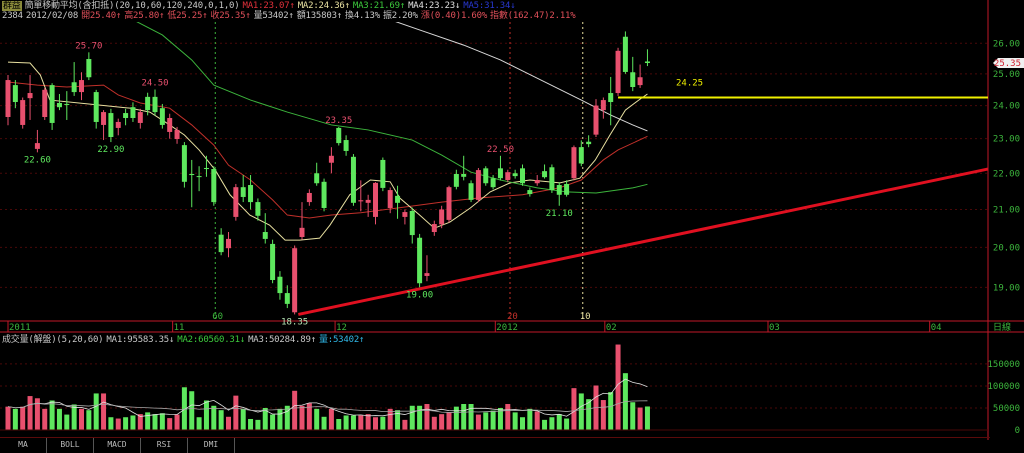  Describe the element at coordinates (144, 16) in the screenshot. I see `high-price: 高25.80↑` at that location.